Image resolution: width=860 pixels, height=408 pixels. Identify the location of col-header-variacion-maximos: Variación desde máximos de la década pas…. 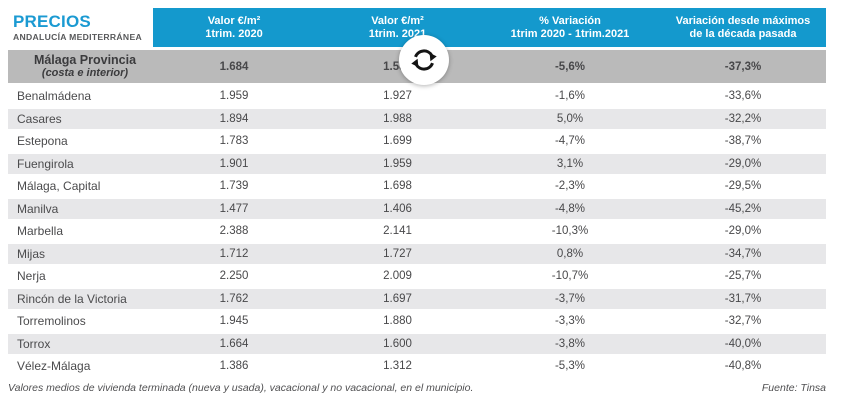
(743, 27).